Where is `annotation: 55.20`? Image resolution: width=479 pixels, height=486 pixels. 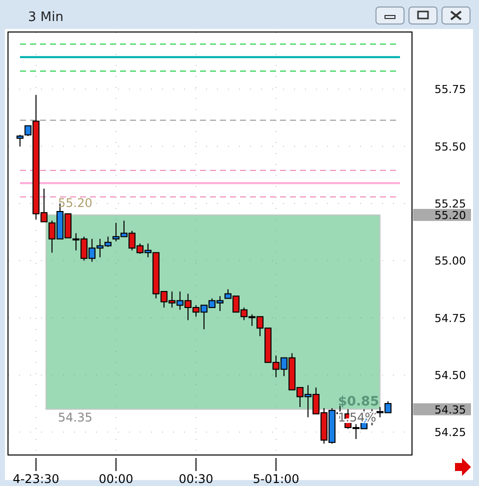
annotation: 55.20 is located at coordinates (75, 203).